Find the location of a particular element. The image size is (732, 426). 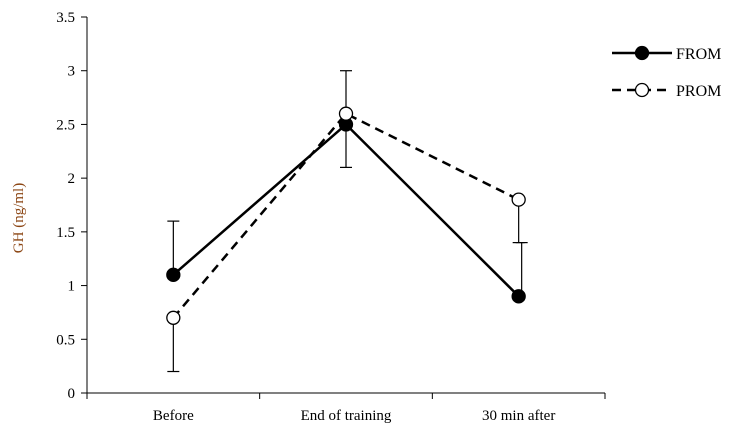

legend-marker-from is located at coordinates (642, 53).